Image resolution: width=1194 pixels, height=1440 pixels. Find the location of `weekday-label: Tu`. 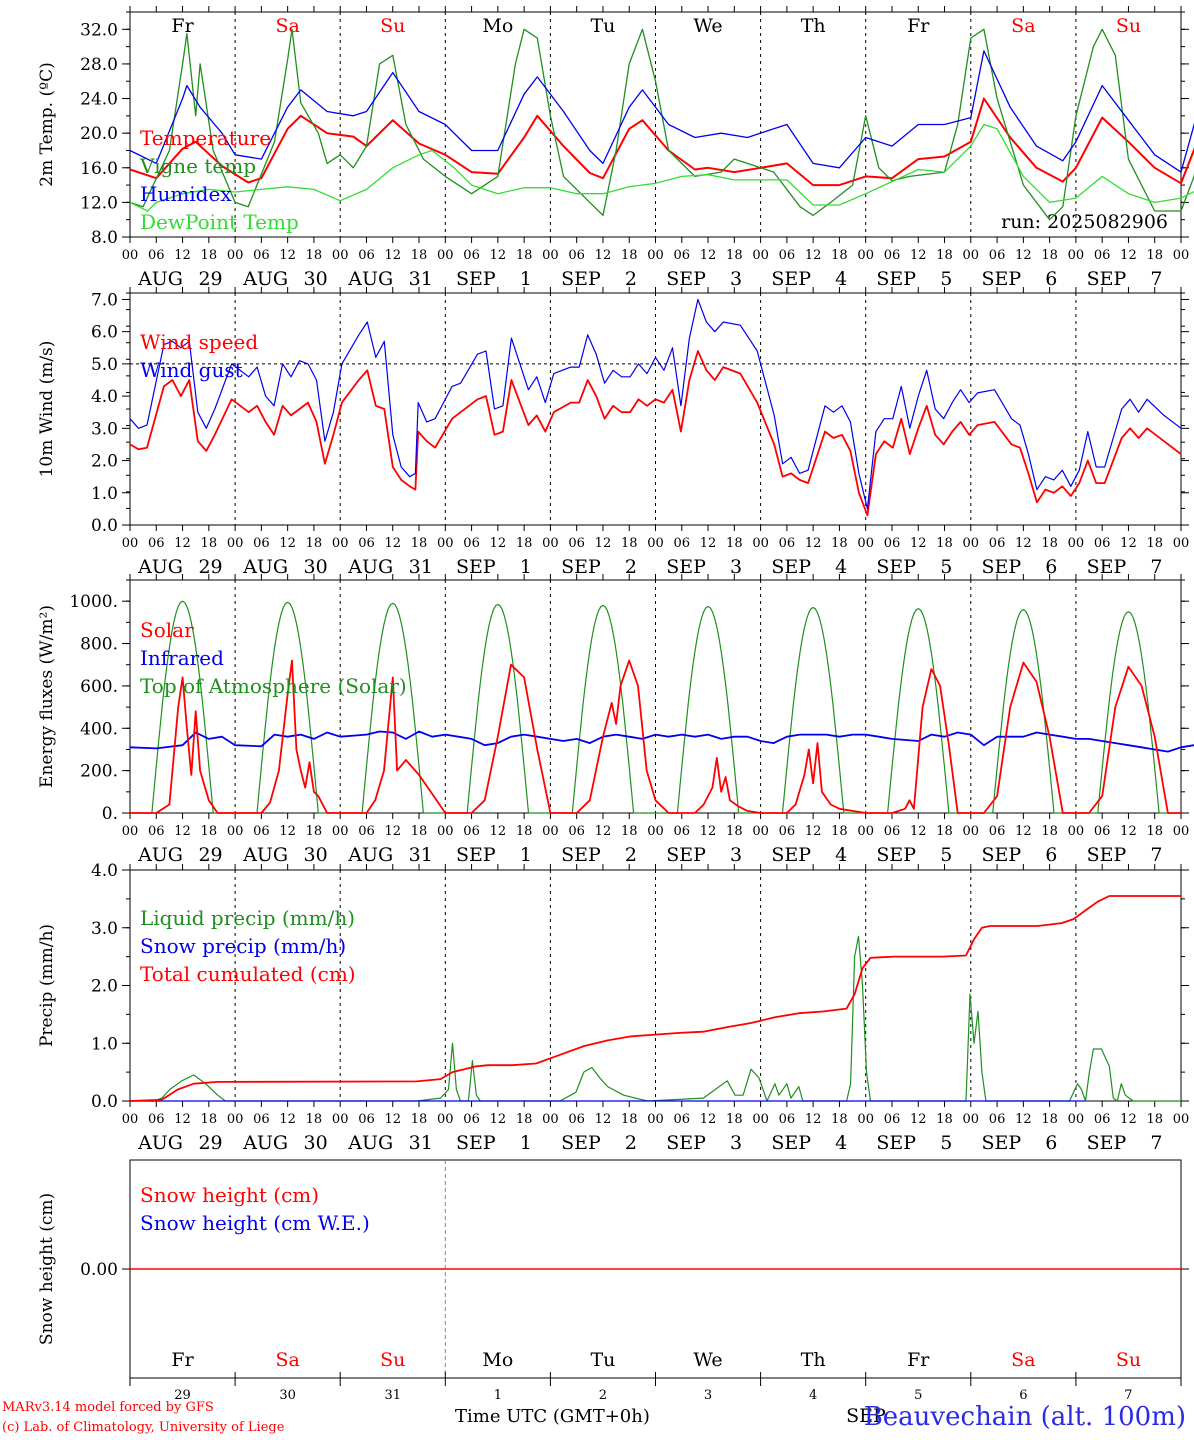

weekday-label: Tu is located at coordinates (602, 26).